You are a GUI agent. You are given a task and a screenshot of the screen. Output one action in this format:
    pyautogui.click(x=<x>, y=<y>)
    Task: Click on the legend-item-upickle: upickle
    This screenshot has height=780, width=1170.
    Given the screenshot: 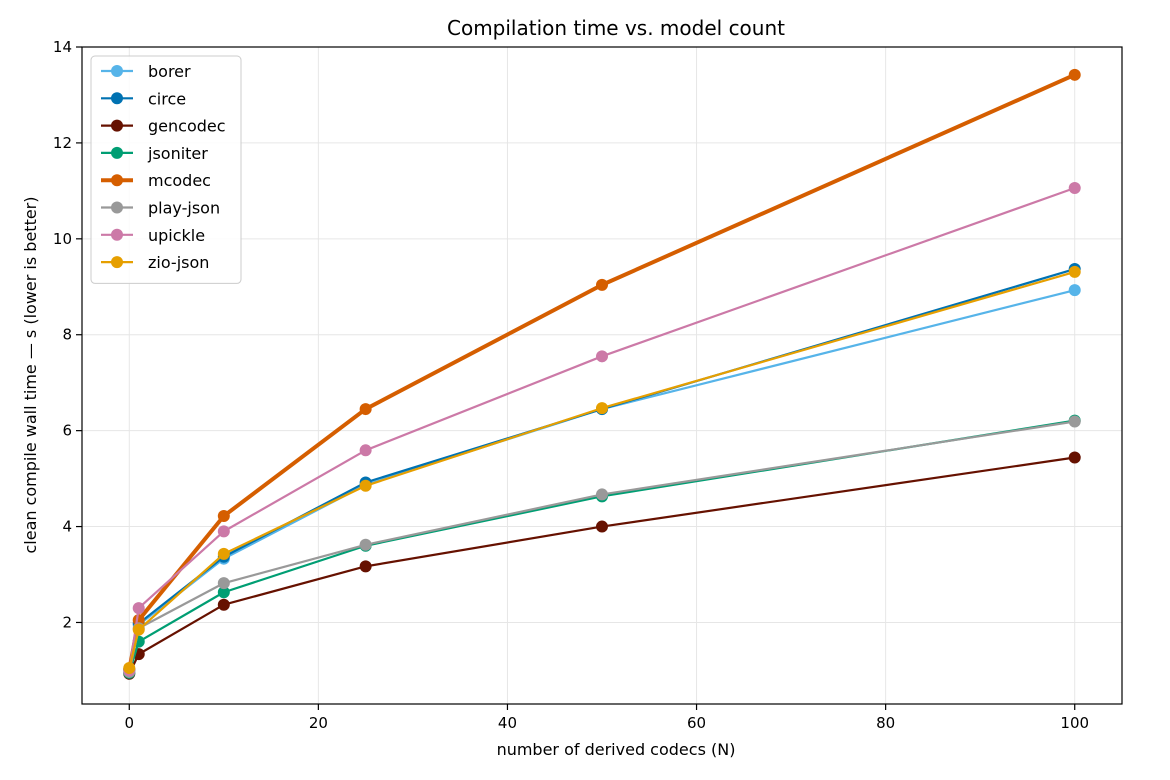 What is the action you would take?
    pyautogui.click(x=153, y=235)
    